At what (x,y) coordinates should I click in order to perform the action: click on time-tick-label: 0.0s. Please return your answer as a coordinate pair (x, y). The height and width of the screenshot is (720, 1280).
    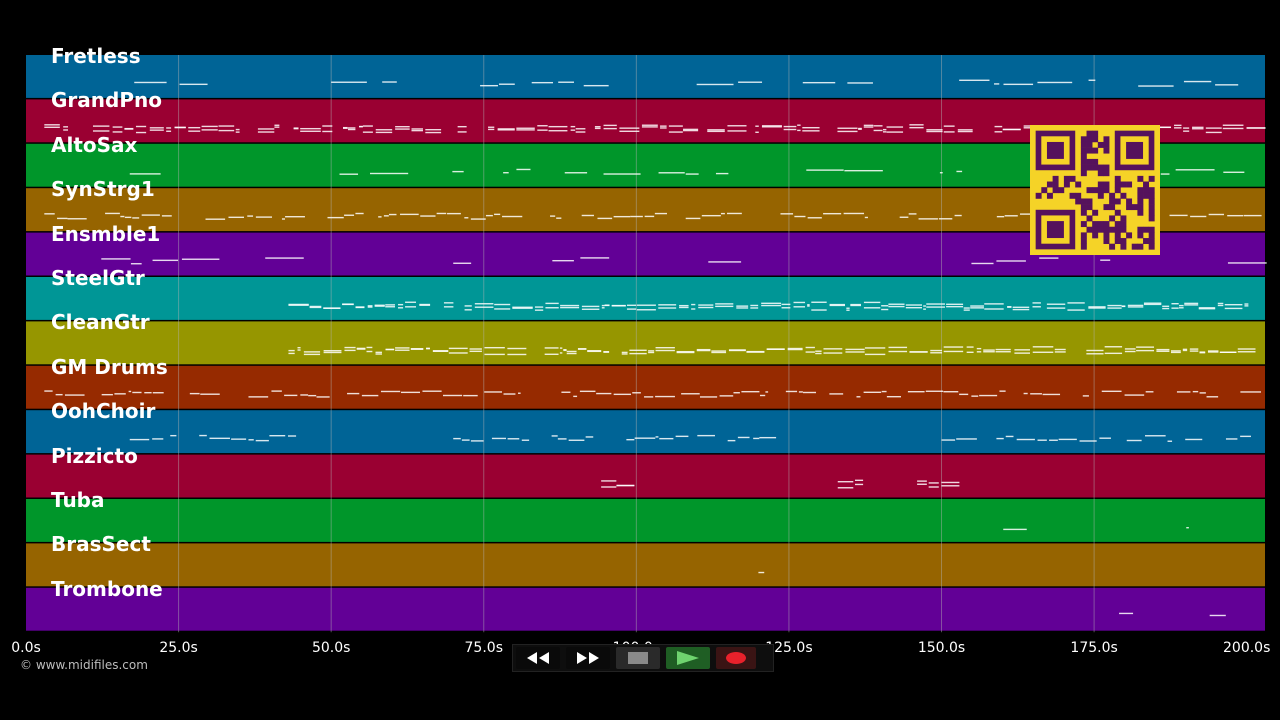
    Looking at the image, I should click on (26, 648).